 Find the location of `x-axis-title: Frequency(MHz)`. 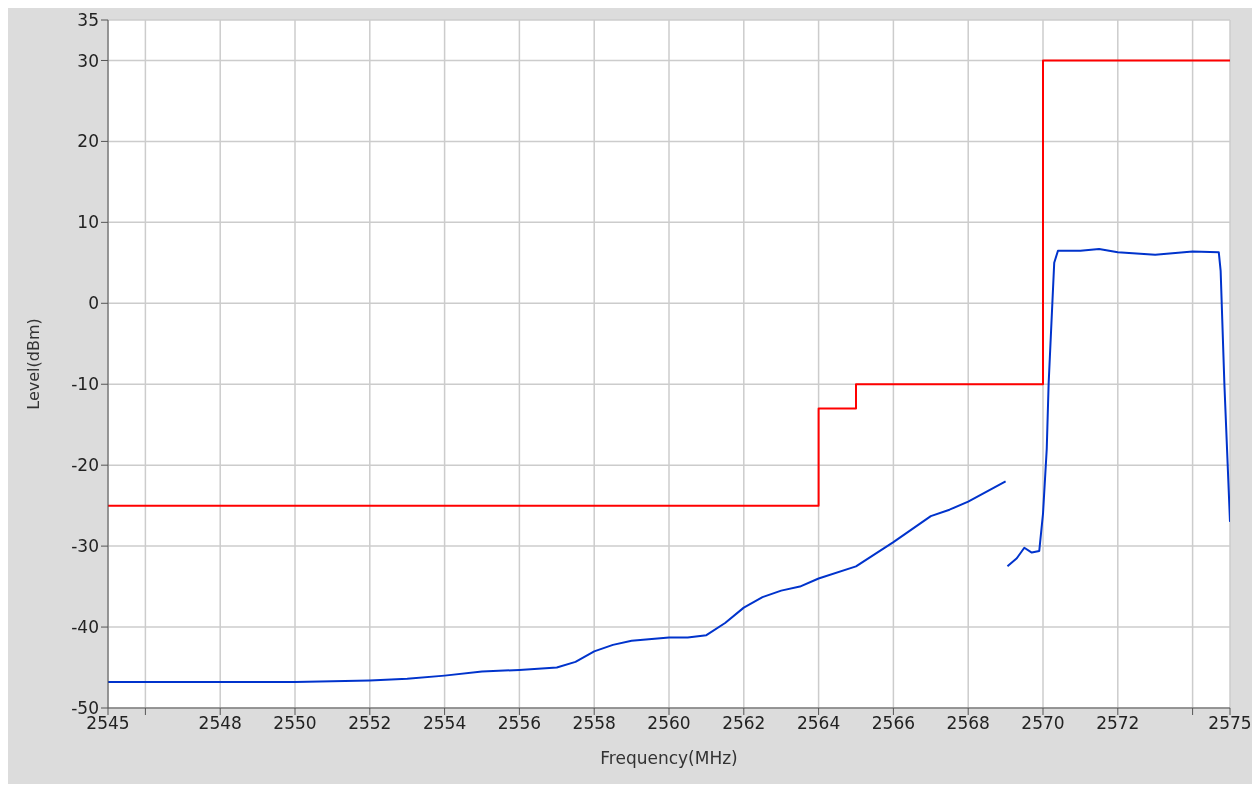

x-axis-title: Frequency(MHz) is located at coordinates (669, 758).